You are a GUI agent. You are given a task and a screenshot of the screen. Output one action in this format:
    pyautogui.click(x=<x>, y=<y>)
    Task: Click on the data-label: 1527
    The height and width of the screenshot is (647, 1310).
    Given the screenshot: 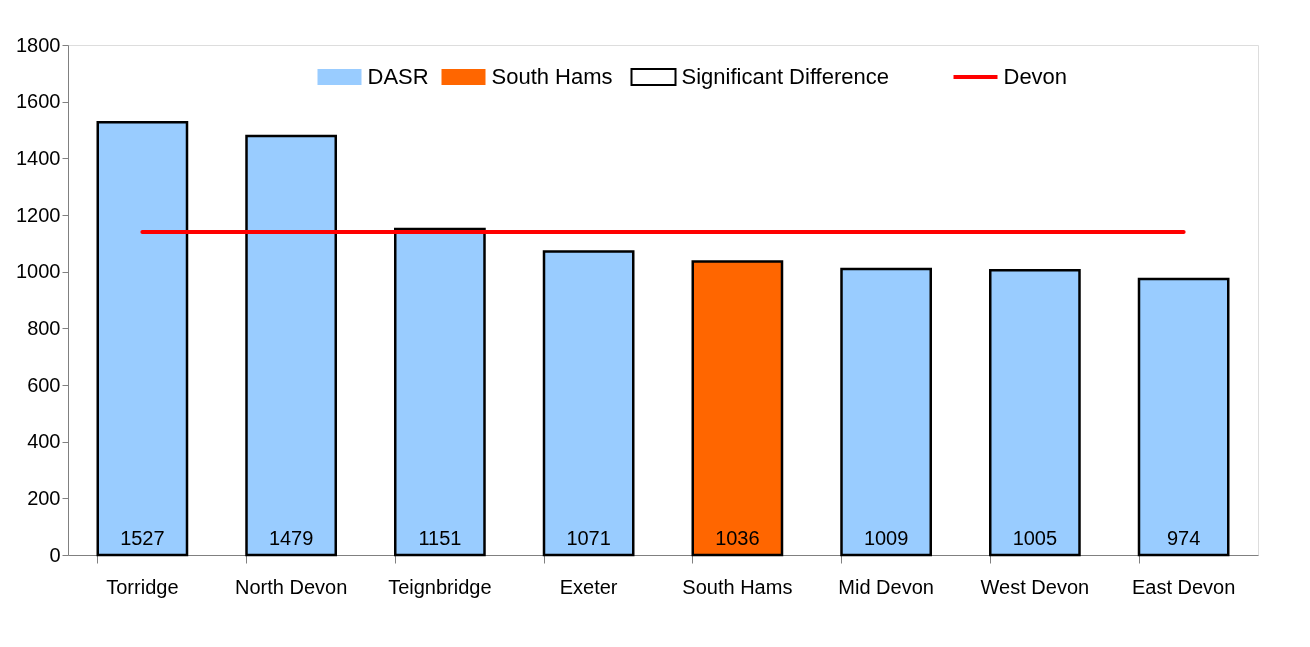 What is the action you would take?
    pyautogui.click(x=142, y=538)
    